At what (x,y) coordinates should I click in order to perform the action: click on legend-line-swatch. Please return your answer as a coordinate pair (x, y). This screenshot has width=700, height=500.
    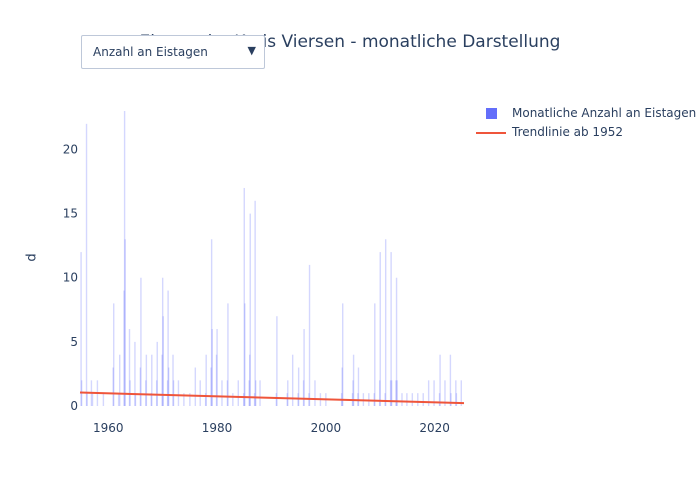
    Looking at the image, I should click on (491, 133).